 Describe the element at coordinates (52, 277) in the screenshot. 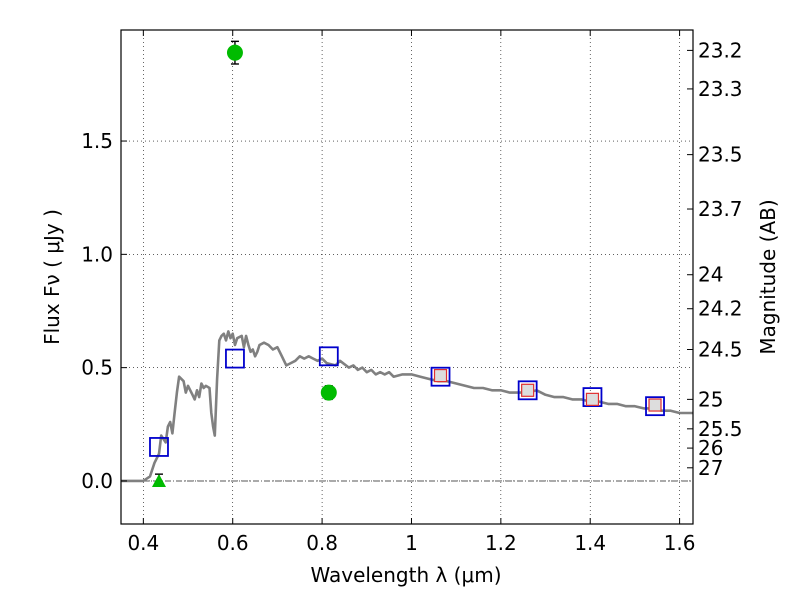

I see `y-axis-title: Flux Fν ( μJy )` at that location.